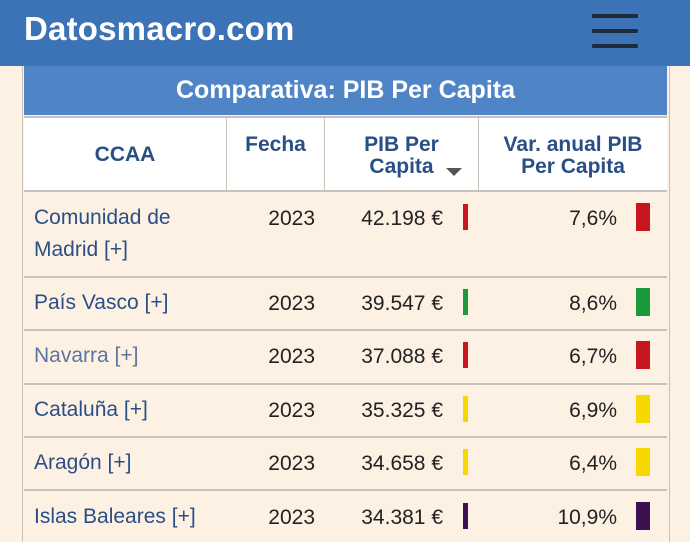 The image size is (690, 542). Describe the element at coordinates (401, 144) in the screenshot. I see `column-header-pib-label-line1: PIB Per` at that location.